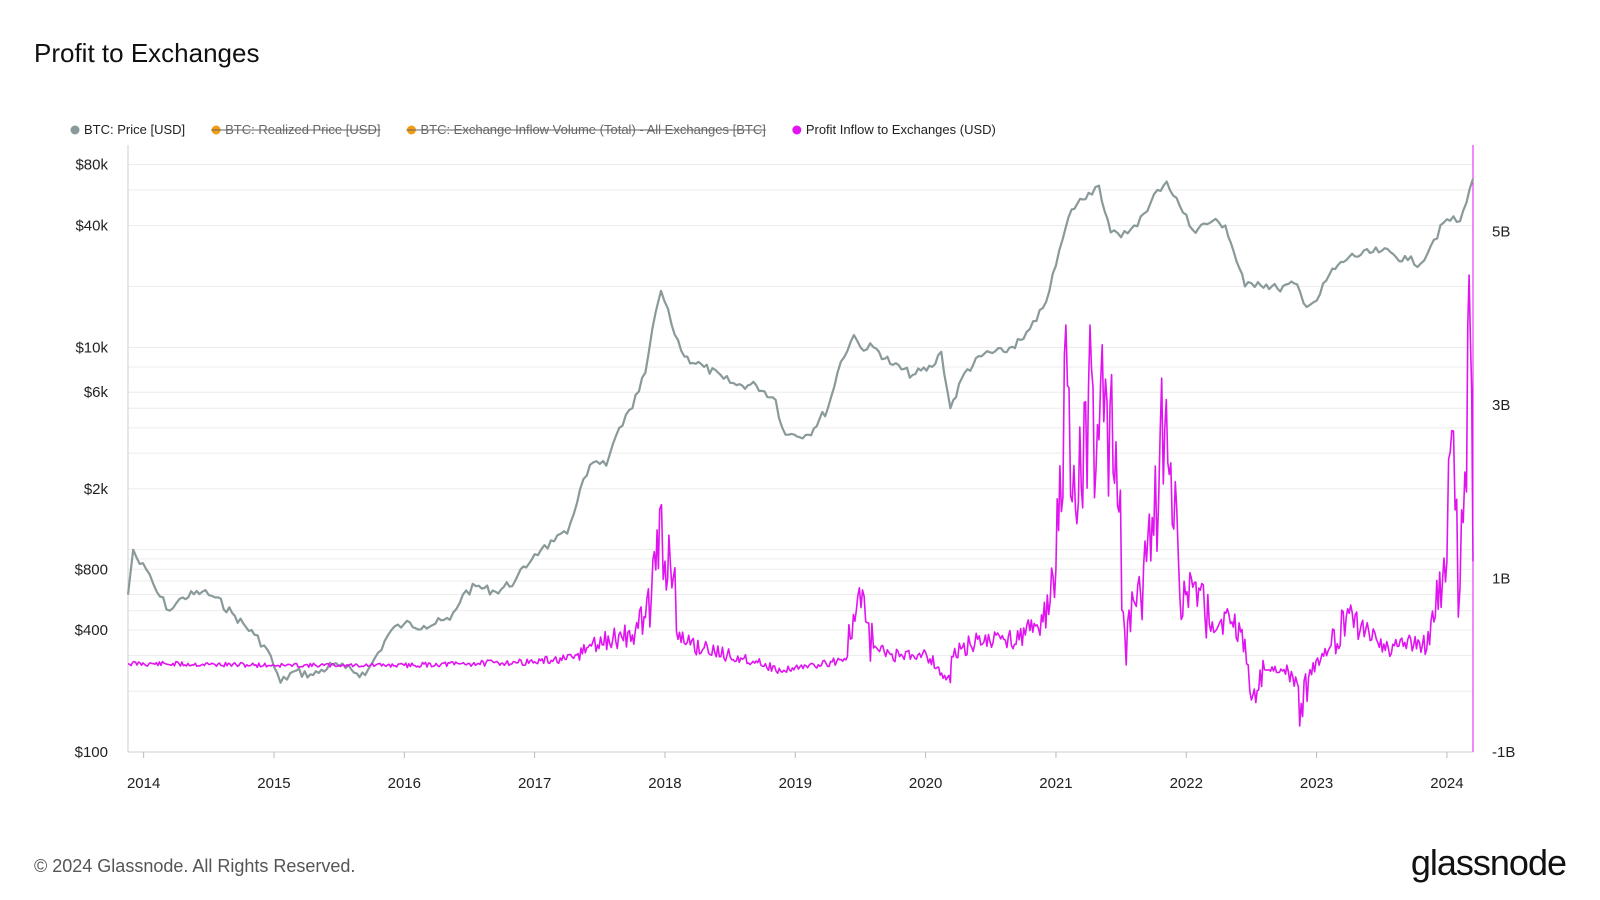  I want to click on x-tick-label: 2015, so click(273, 783).